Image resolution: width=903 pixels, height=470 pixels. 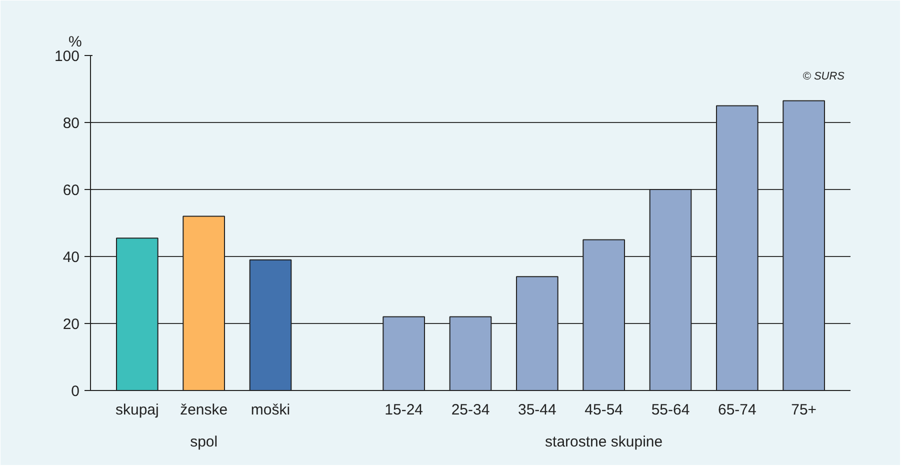 What do you see at coordinates (604, 410) in the screenshot?
I see `x-tick-label: 45-54` at bounding box center [604, 410].